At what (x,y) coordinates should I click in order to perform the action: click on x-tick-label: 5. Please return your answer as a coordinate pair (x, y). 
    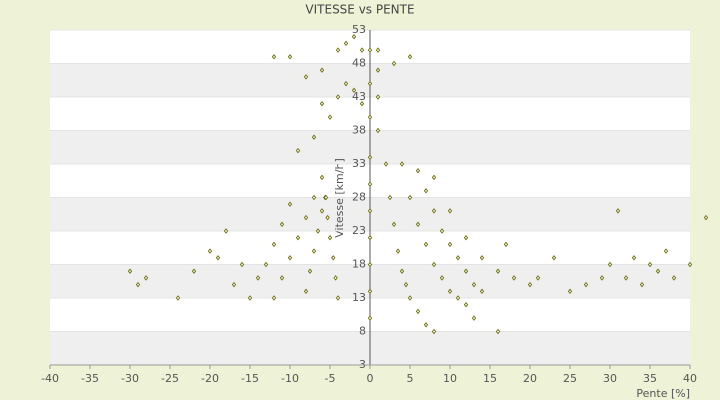
    Looking at the image, I should click on (410, 378).